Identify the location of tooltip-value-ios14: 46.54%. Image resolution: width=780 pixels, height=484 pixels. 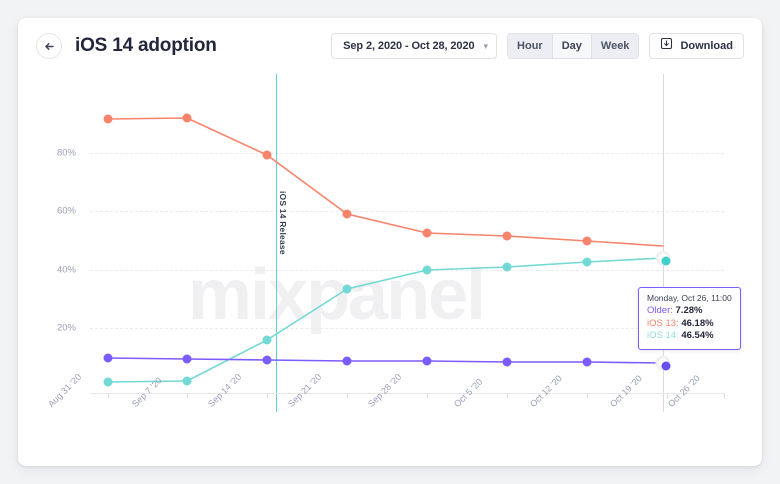
(697, 335).